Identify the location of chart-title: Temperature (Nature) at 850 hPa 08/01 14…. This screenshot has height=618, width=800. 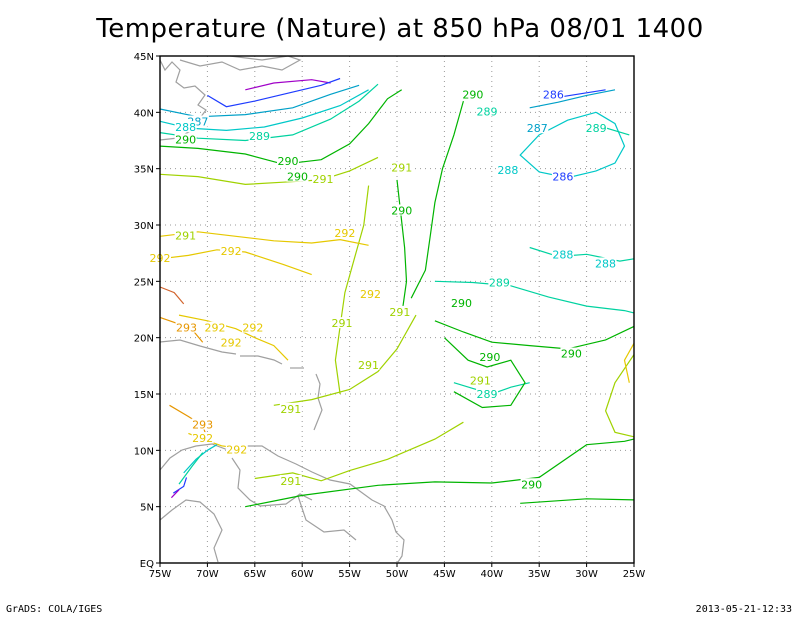
(400, 29).